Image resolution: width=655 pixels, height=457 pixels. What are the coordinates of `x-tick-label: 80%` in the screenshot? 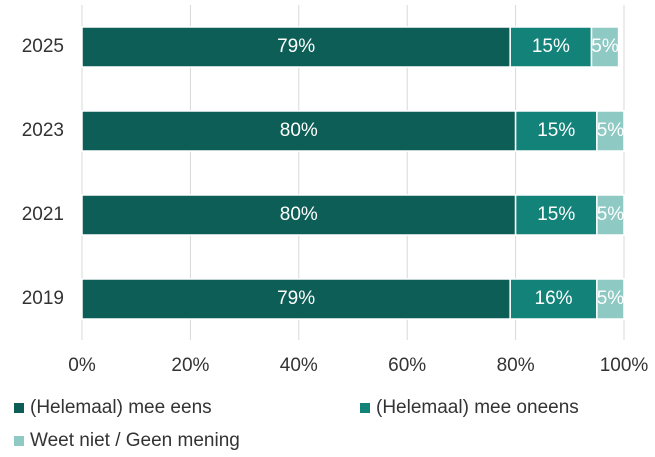 It's located at (516, 365).